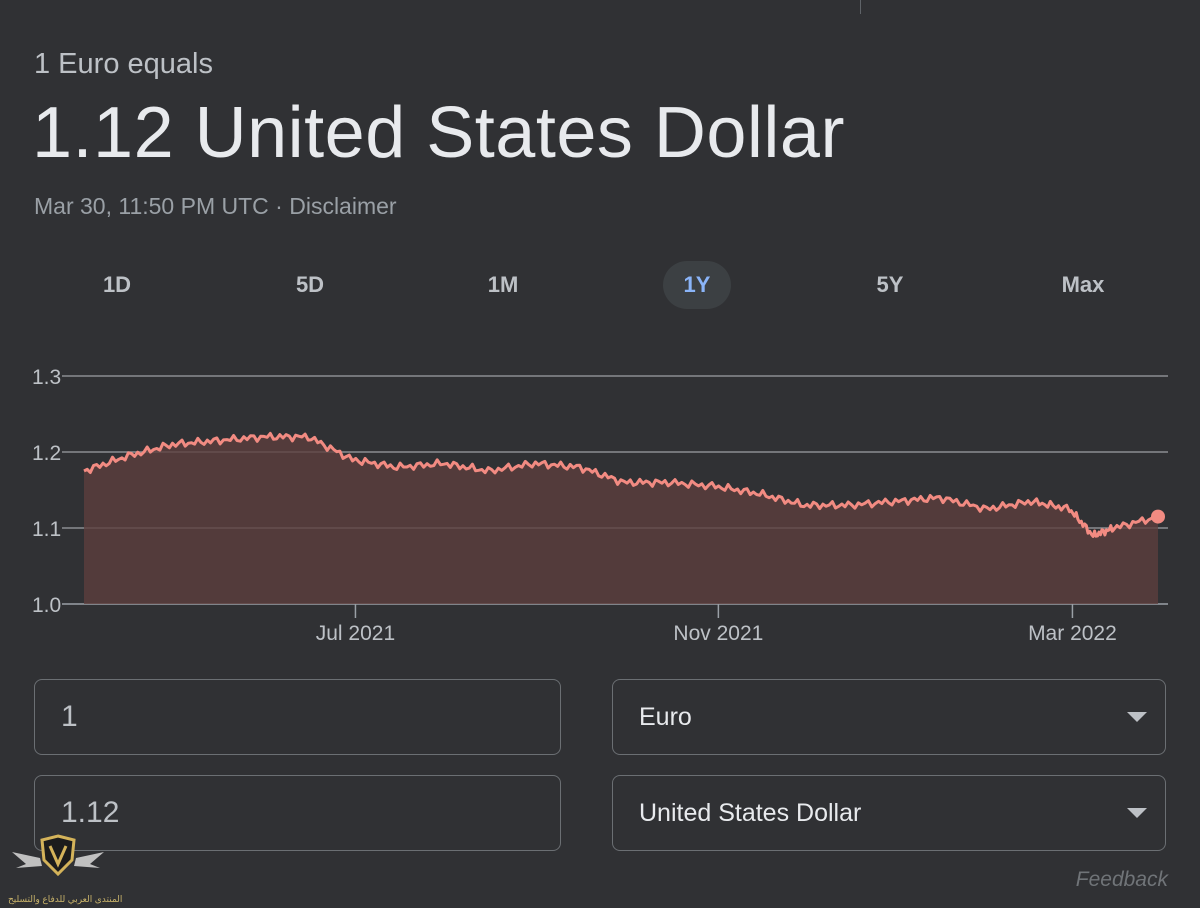 This screenshot has width=1200, height=908. Describe the element at coordinates (151, 206) in the screenshot. I see `rate-timestamp: Mar 30, 11:50 PM UTC` at that location.